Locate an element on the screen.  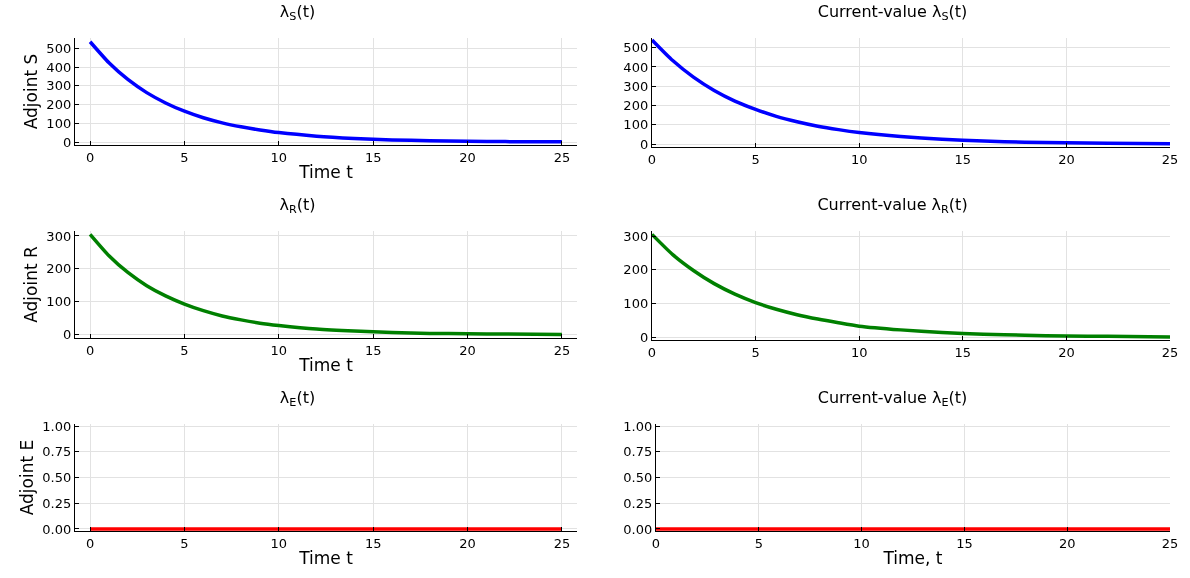
chart-title: Current-value λ$_{R}$(t) is located at coordinates (892, 205).